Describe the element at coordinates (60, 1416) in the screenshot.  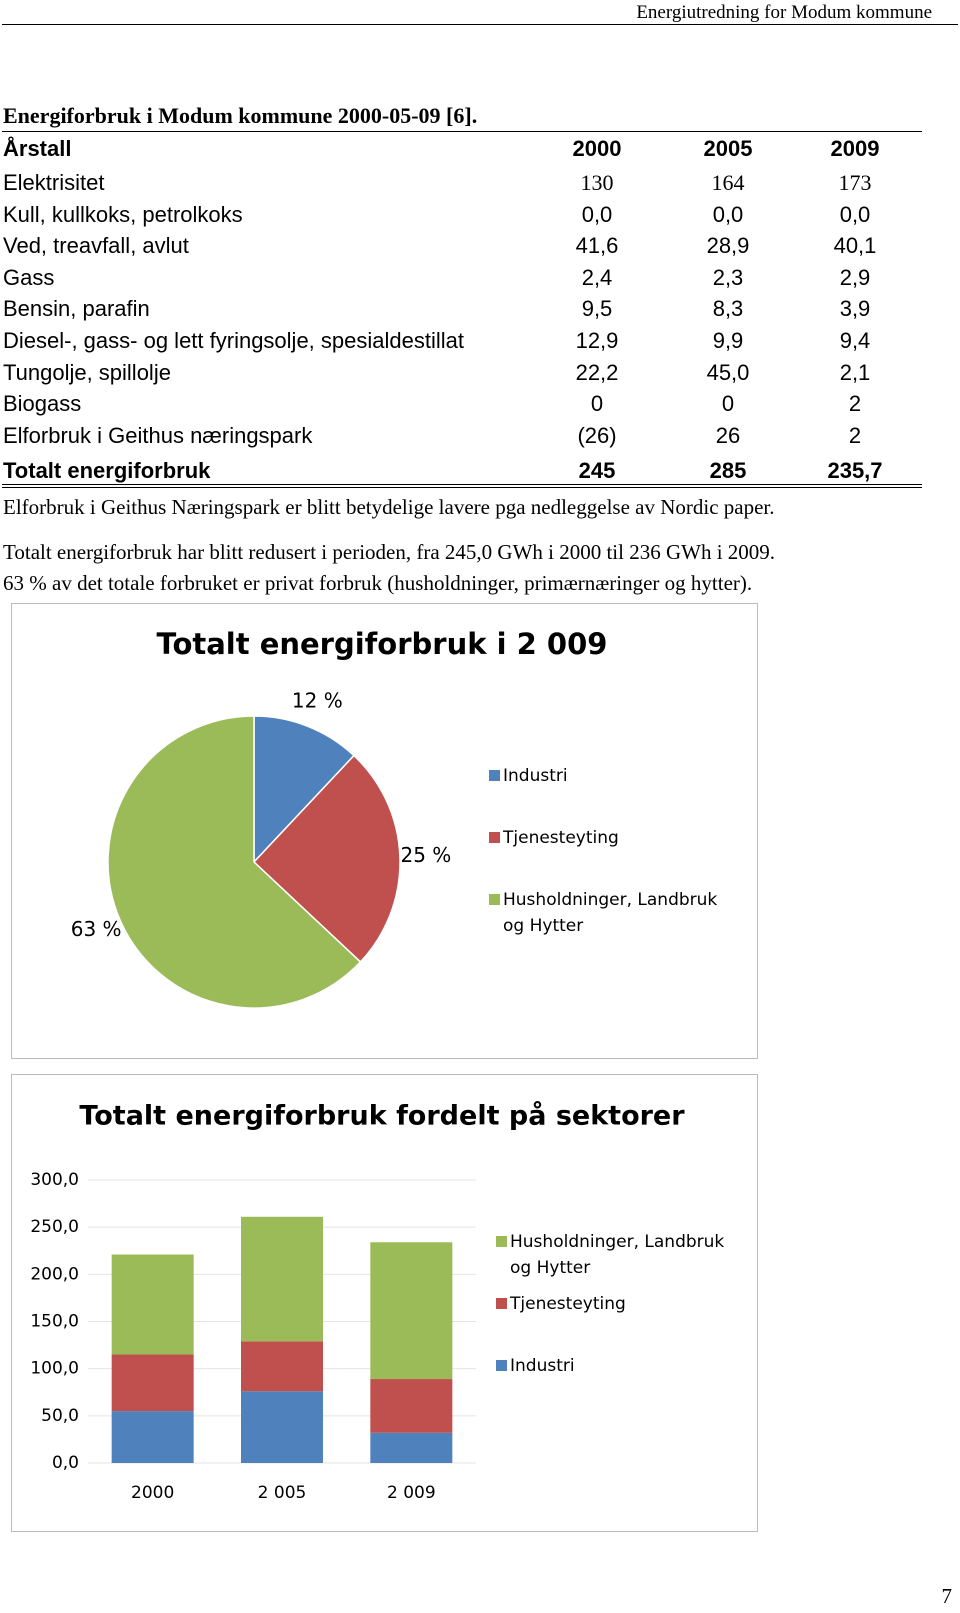
I see `y-tick-label: 50,0` at that location.